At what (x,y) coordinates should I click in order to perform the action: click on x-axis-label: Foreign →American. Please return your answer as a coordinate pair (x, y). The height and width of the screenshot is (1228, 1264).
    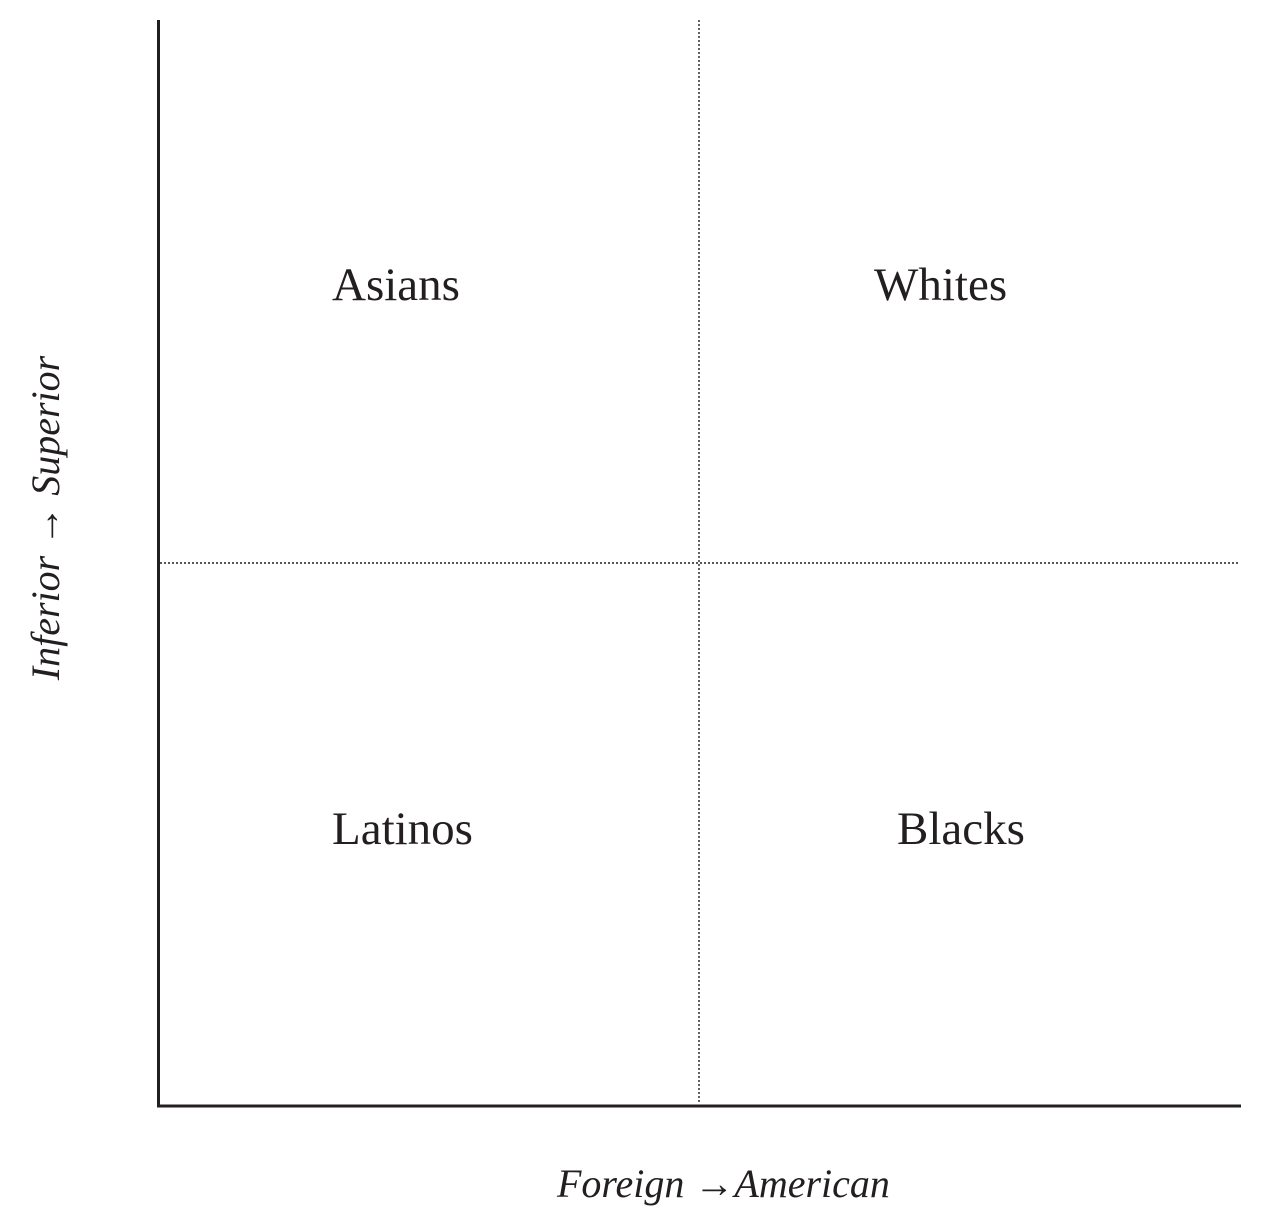
    Looking at the image, I should click on (723, 1184).